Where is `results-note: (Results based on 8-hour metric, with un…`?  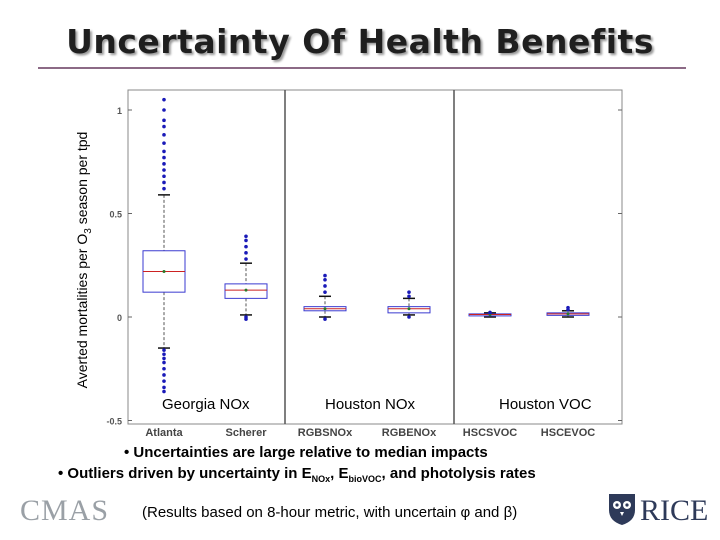 results-note: (Results based on 8-hour metric, with un… is located at coordinates (330, 512).